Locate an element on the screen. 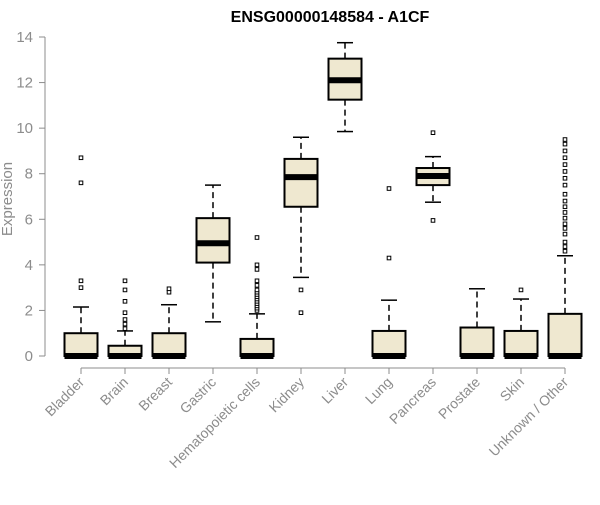 The width and height of the screenshot is (600, 505). chart-title: ENSG00000148584 - A1CF is located at coordinates (330, 17).